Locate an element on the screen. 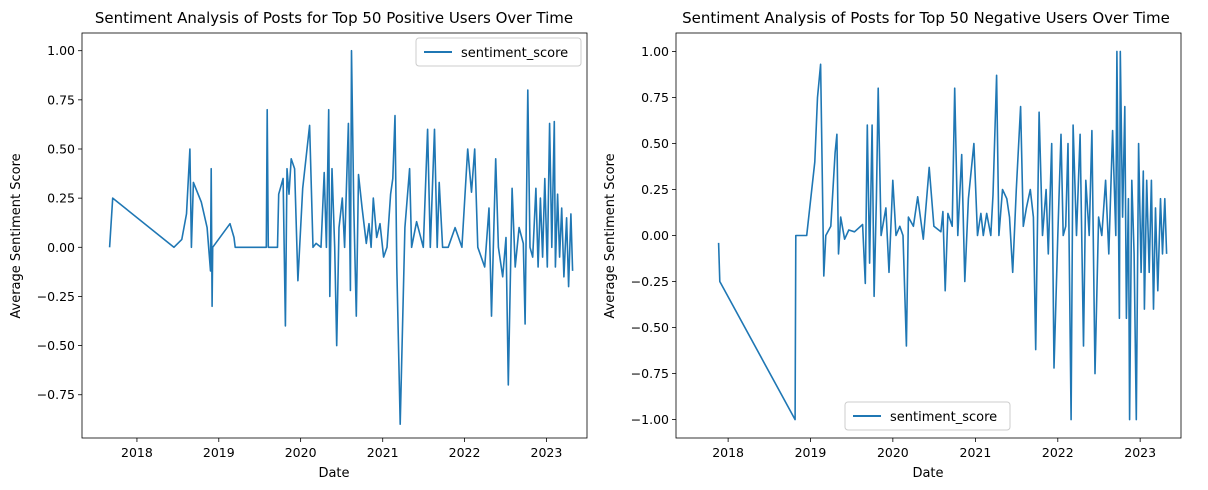 This screenshot has height=490, width=1208. y-axis-ticks: 1.00 0.75 0.50 0.25 0.00 −0.25 −0.50 −0.75 −1.00 is located at coordinates (653, 235).